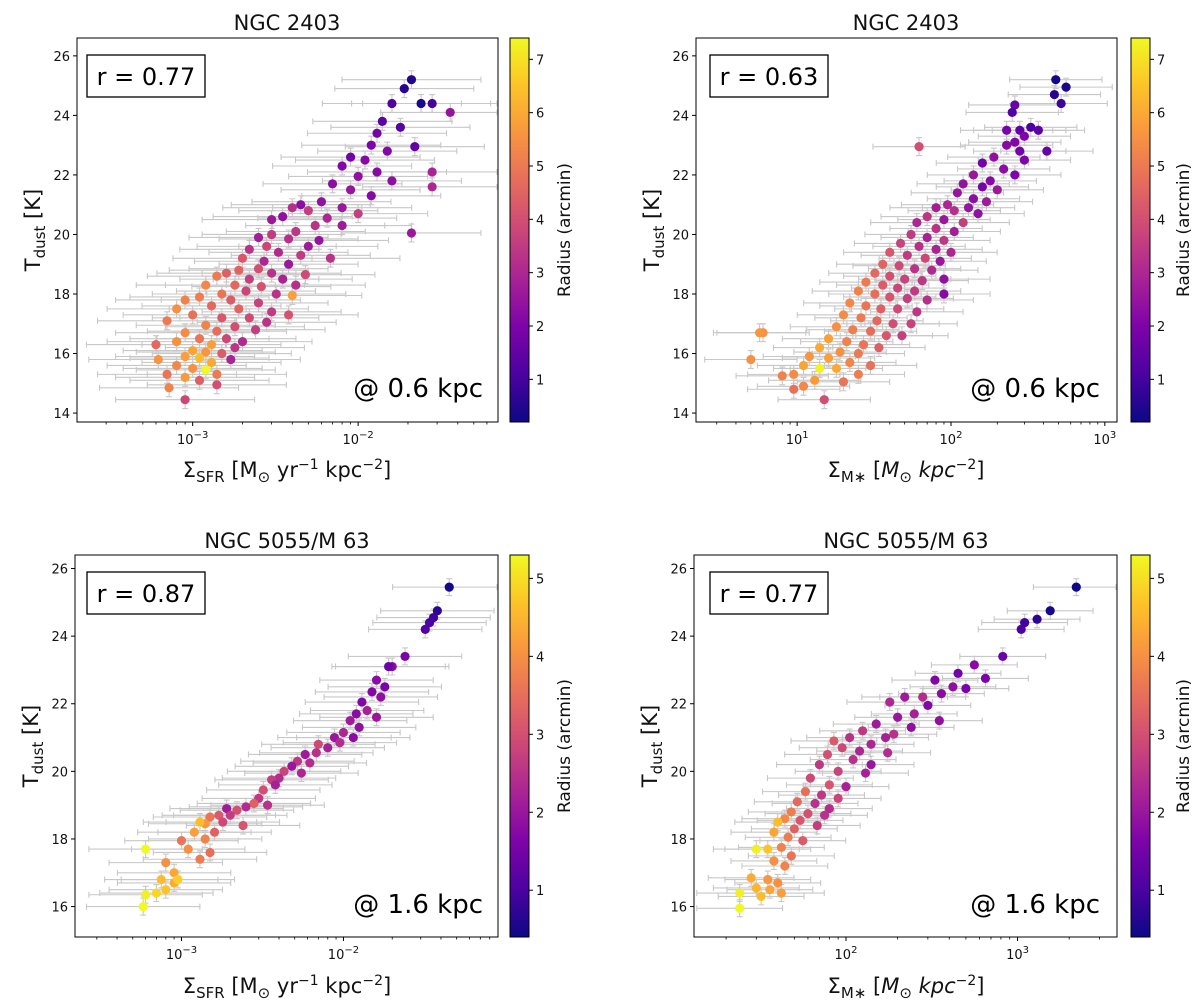 The width and height of the screenshot is (1200, 1007). I want to click on colorbar-label: Radius (arcmin), so click(565, 230).